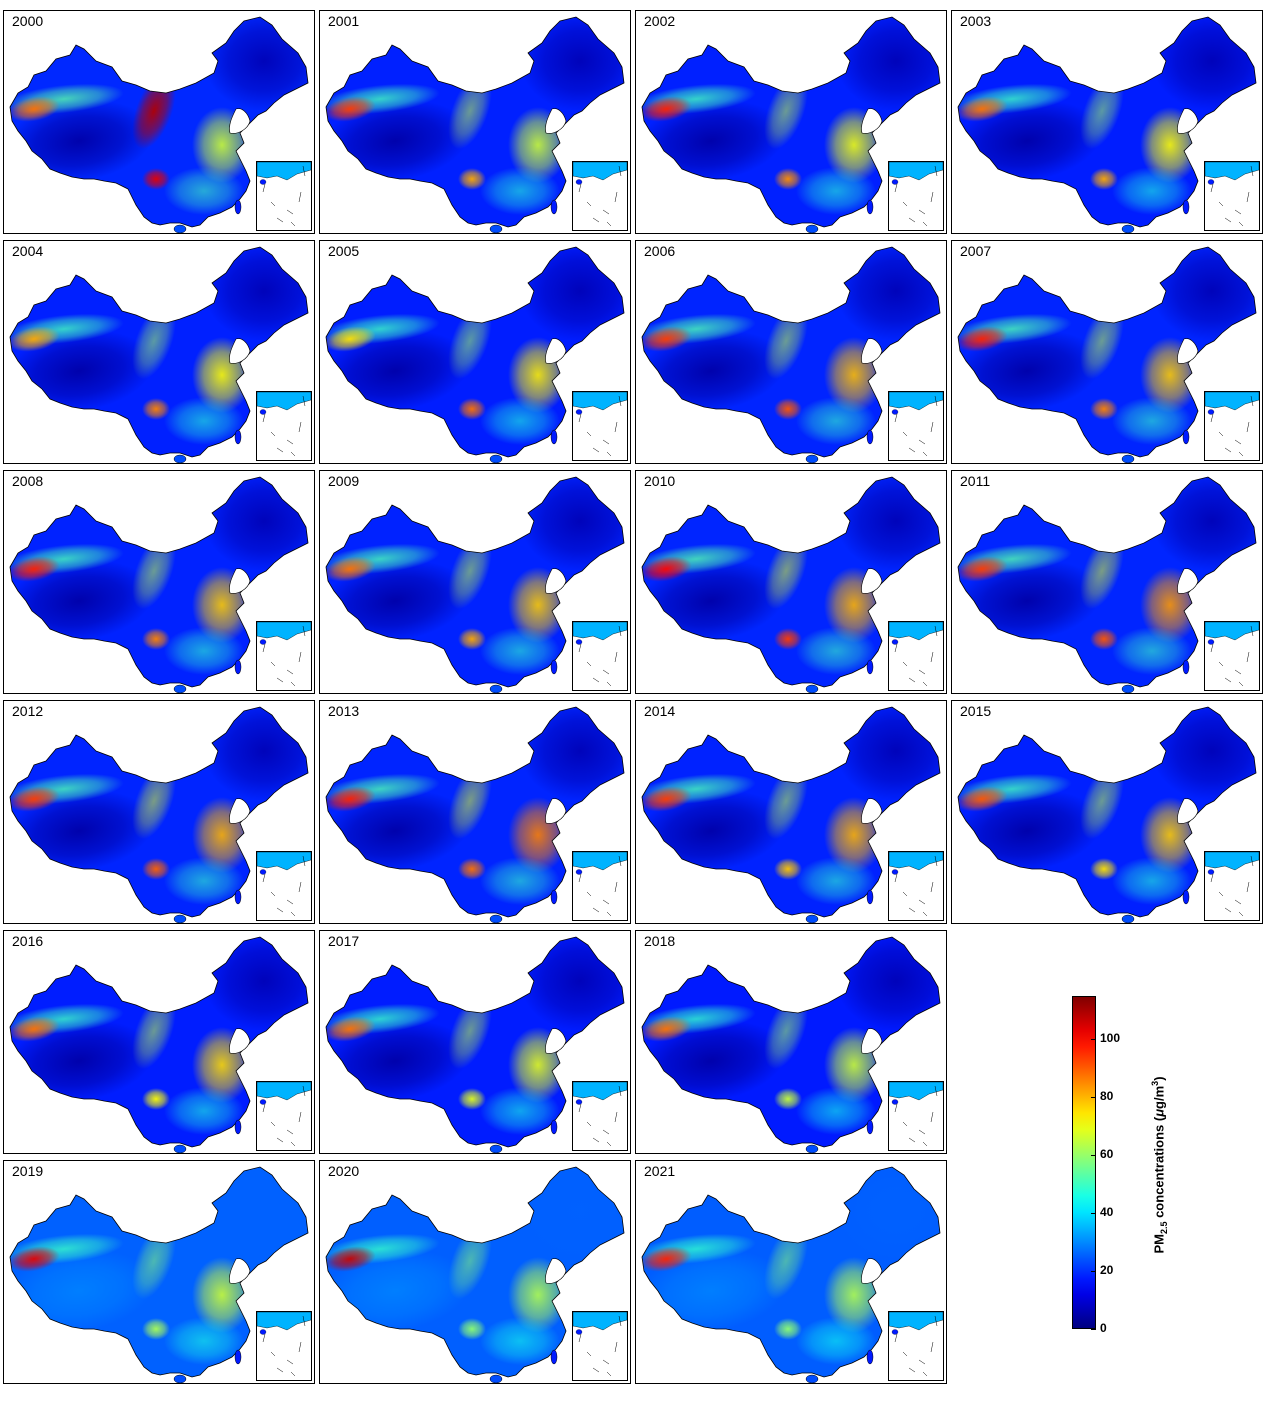 The height and width of the screenshot is (1403, 1269). What do you see at coordinates (475, 812) in the screenshot?
I see `map-panel-2013: 2013` at bounding box center [475, 812].